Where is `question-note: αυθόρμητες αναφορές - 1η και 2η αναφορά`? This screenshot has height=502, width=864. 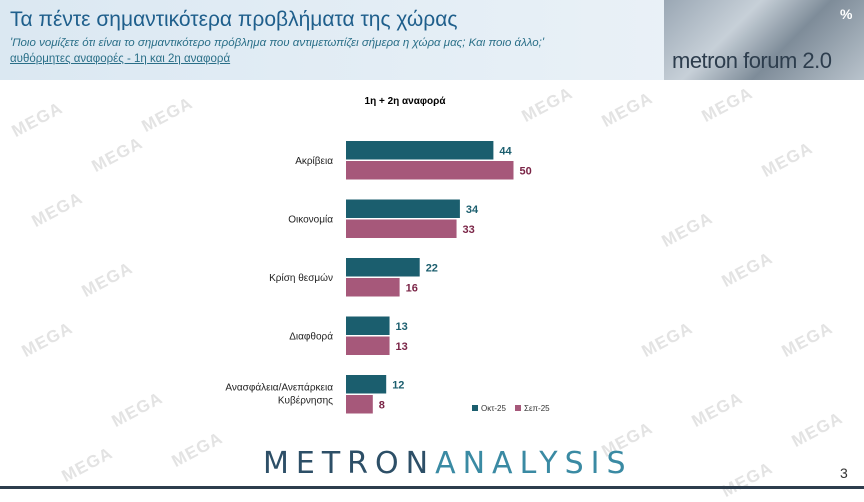
question-note: αυθόρμητες αναφορές - 1η και 2η αναφορά is located at coordinates (120, 59).